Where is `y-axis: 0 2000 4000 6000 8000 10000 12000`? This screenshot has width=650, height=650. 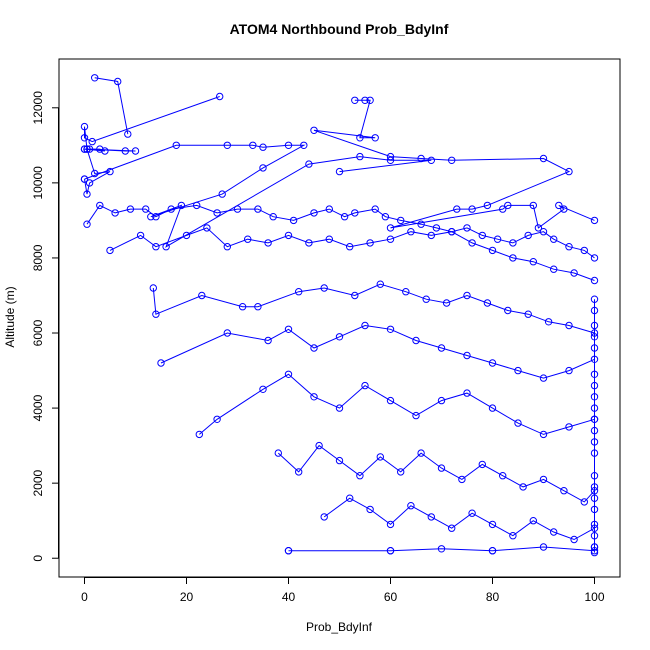 y-axis: 0 2000 4000 6000 8000 10000 12000 is located at coordinates (45, 326).